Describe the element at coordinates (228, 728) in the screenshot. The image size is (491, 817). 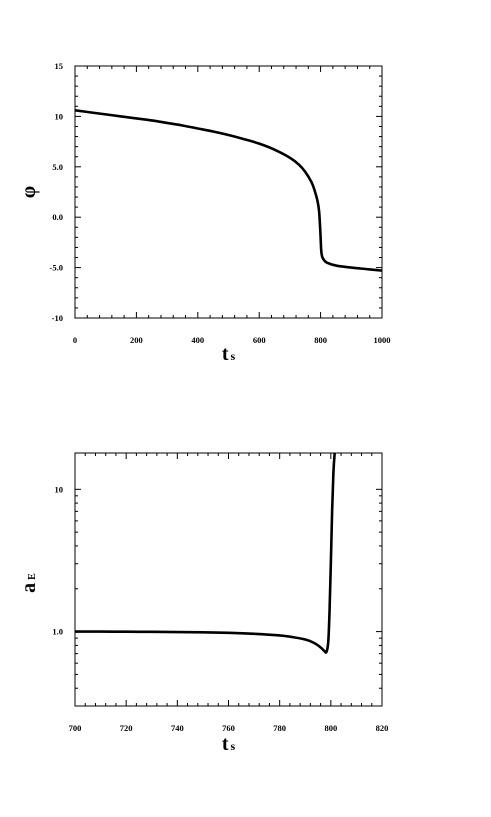
I see `x-tick-label: 760` at that location.